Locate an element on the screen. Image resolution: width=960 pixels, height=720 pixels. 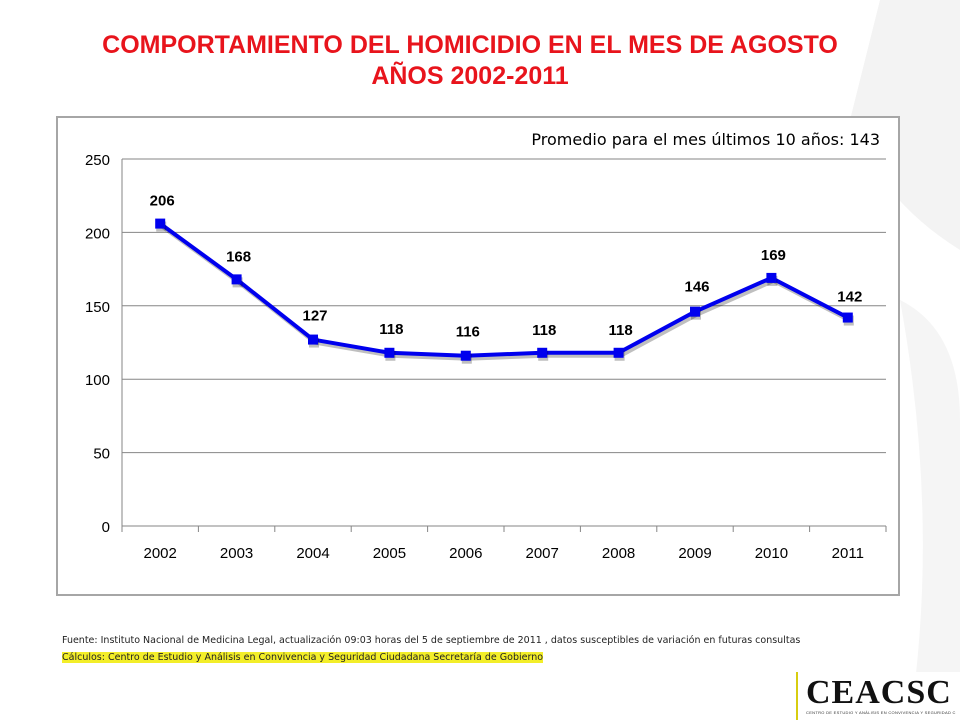
title-line-2: AÑOS 2002-2011 is located at coordinates (470, 76).